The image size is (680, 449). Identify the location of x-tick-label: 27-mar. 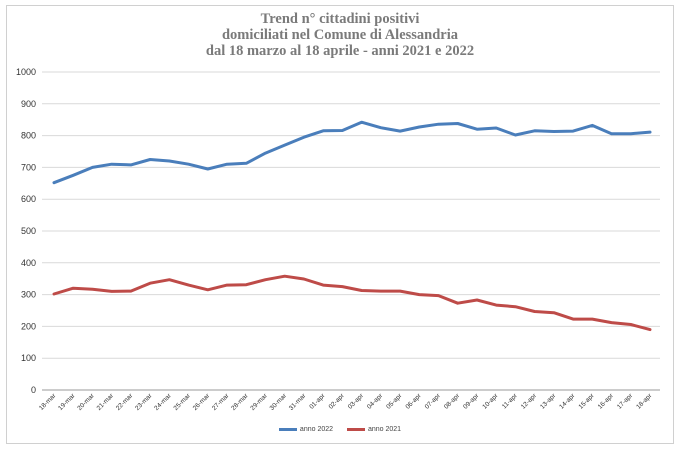
(221, 402).